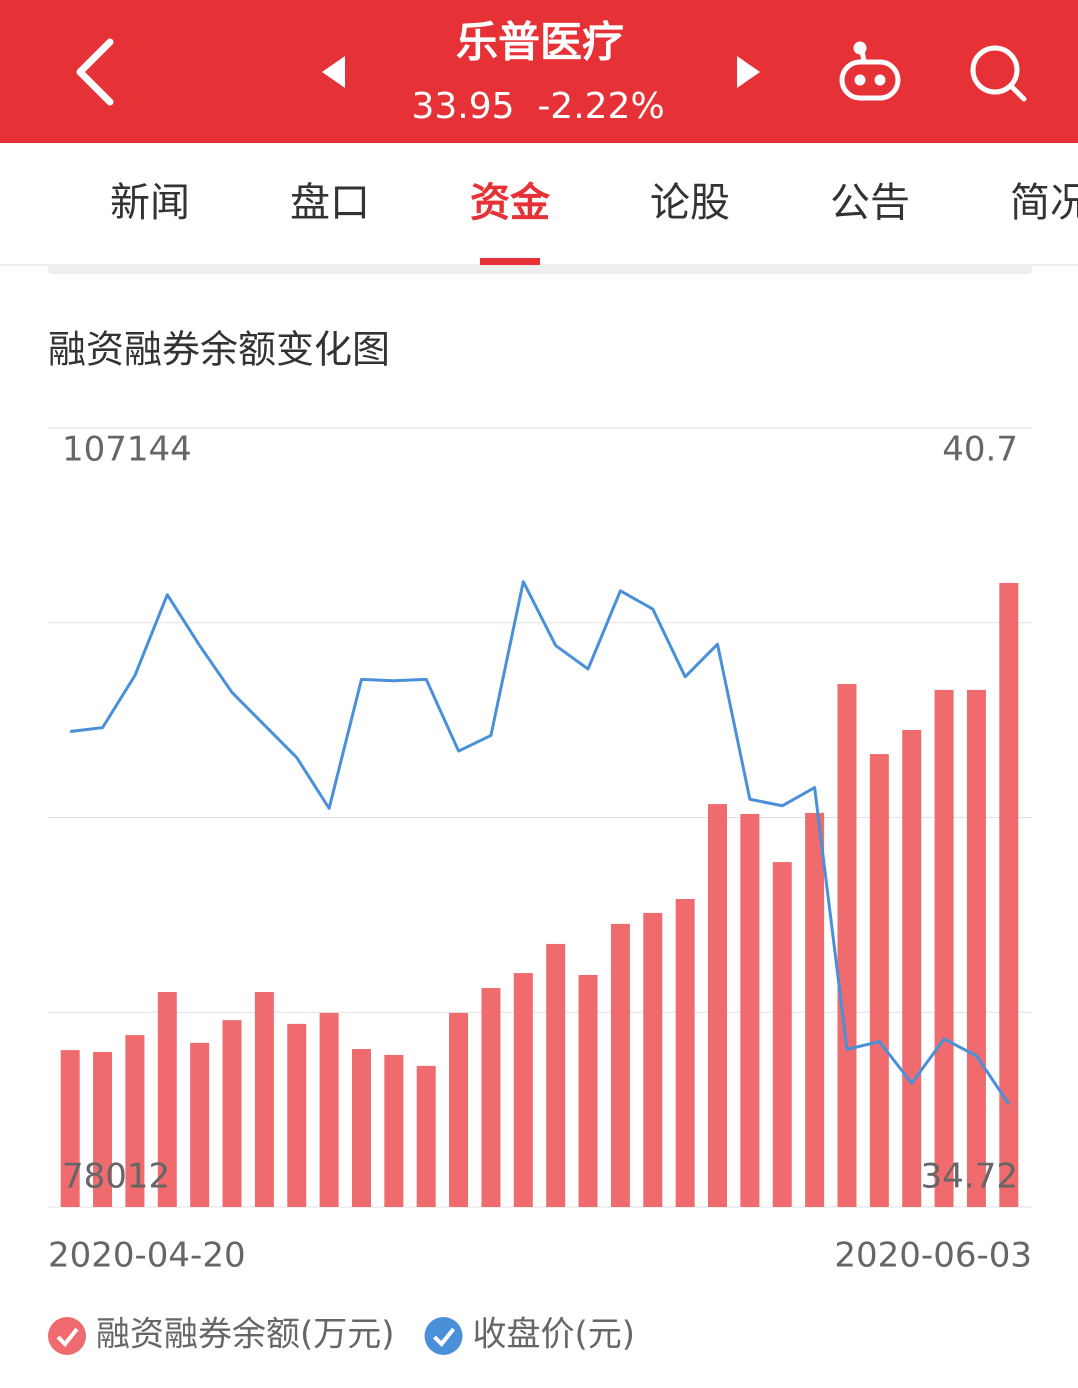 This screenshot has height=1388, width=1078. What do you see at coordinates (333, 72) in the screenshot?
I see `prev-stock` at bounding box center [333, 72].